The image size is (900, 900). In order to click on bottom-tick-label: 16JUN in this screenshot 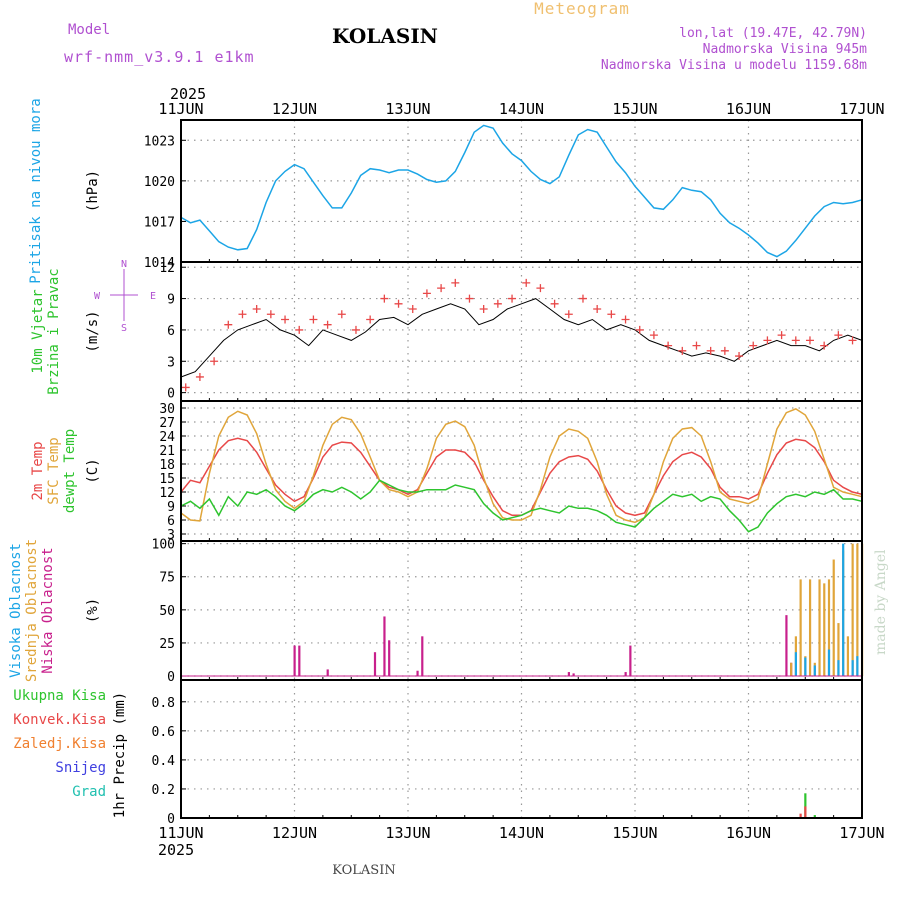, I will do `click(748, 833)`.